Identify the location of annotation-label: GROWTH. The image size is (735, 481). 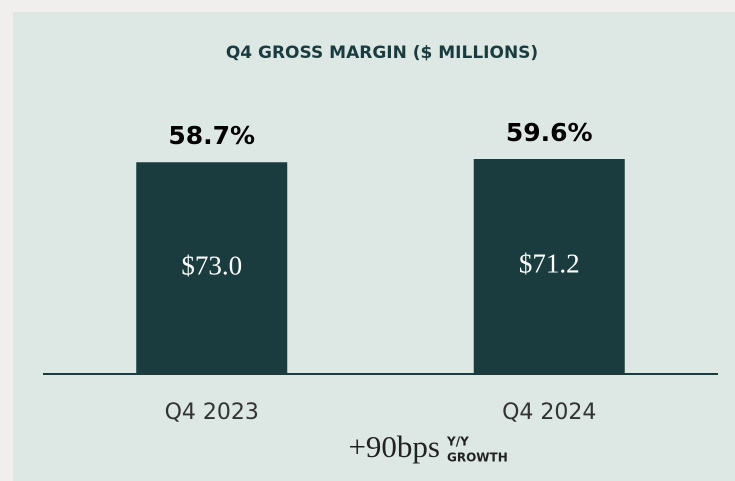
(477, 458).